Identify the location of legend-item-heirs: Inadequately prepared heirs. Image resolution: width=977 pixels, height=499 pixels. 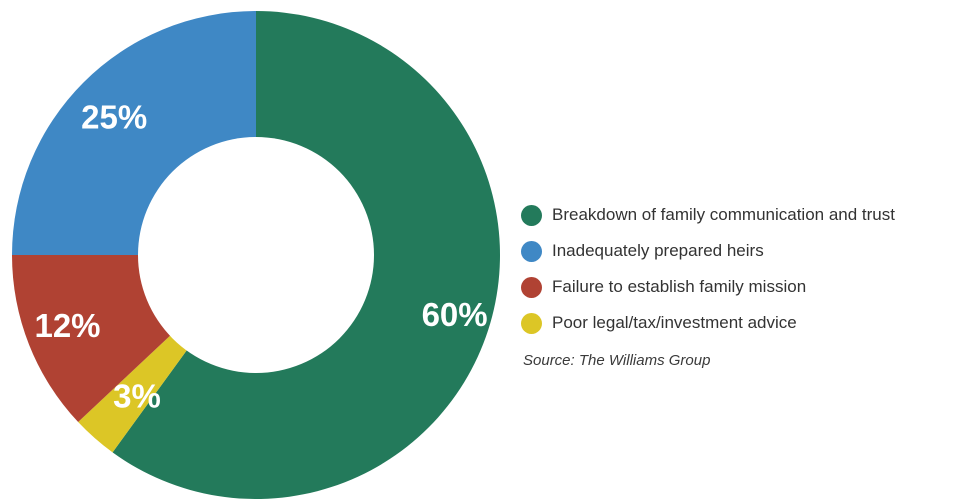
(746, 251).